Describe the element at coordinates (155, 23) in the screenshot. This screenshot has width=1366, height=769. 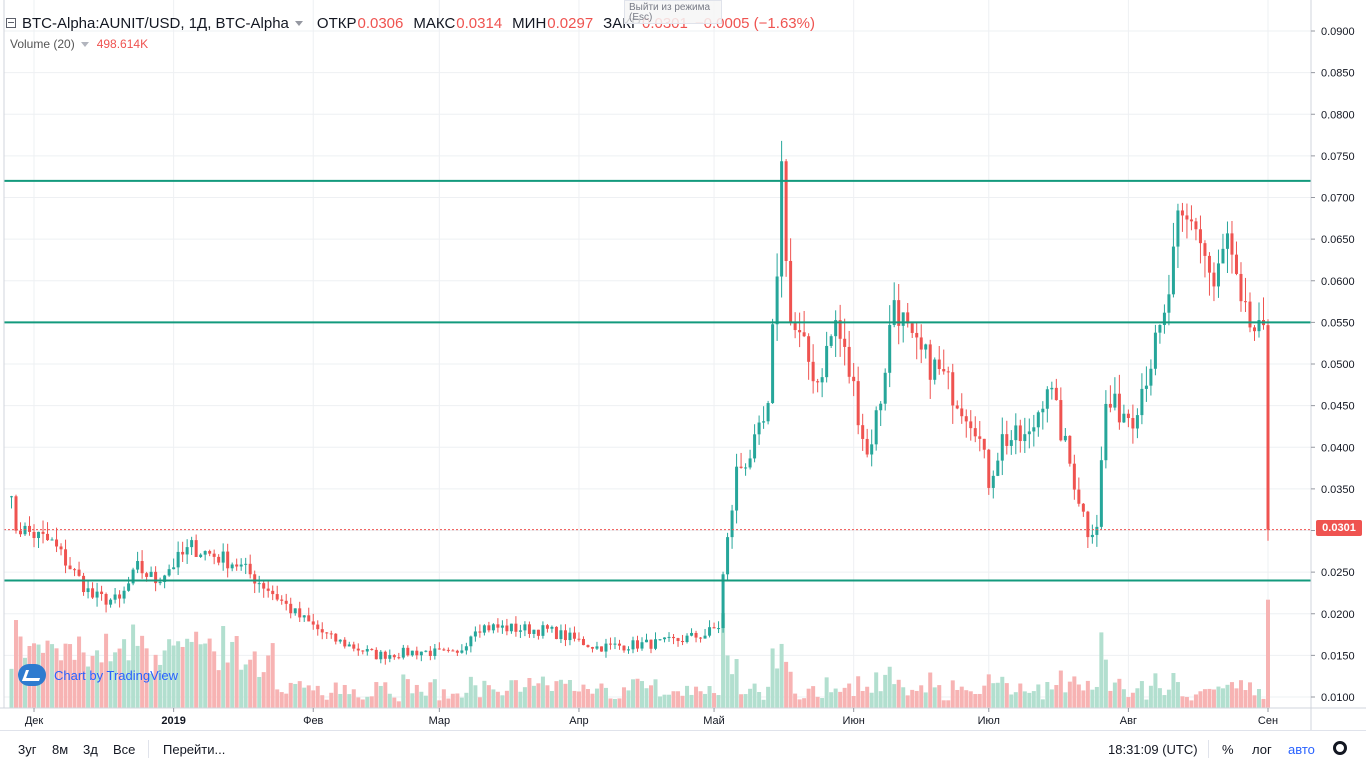
I see `symbol-title: BTC-Alpha:AUNIT/USD, 1Д, BTC-Alpha` at that location.